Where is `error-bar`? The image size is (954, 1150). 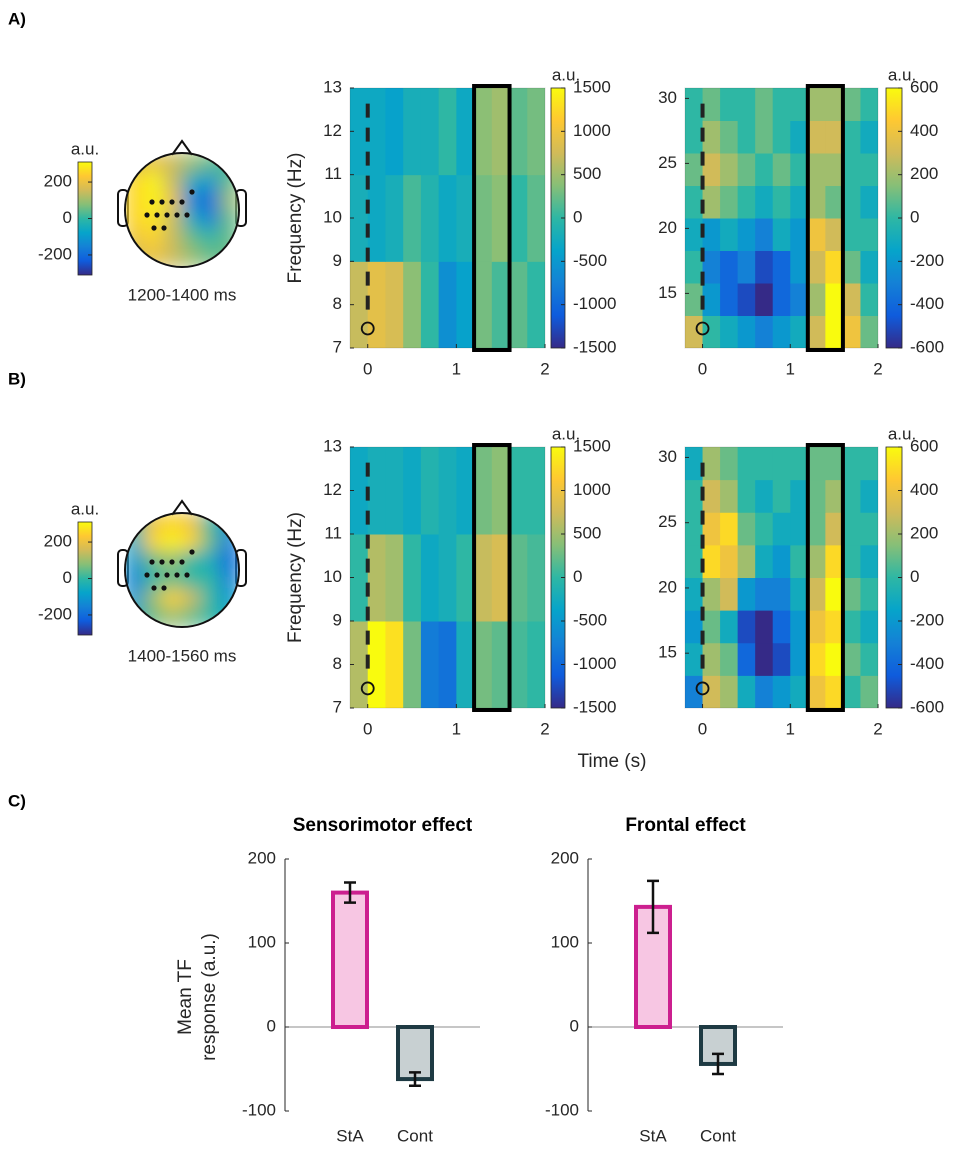 error-bar is located at coordinates (718, 1064).